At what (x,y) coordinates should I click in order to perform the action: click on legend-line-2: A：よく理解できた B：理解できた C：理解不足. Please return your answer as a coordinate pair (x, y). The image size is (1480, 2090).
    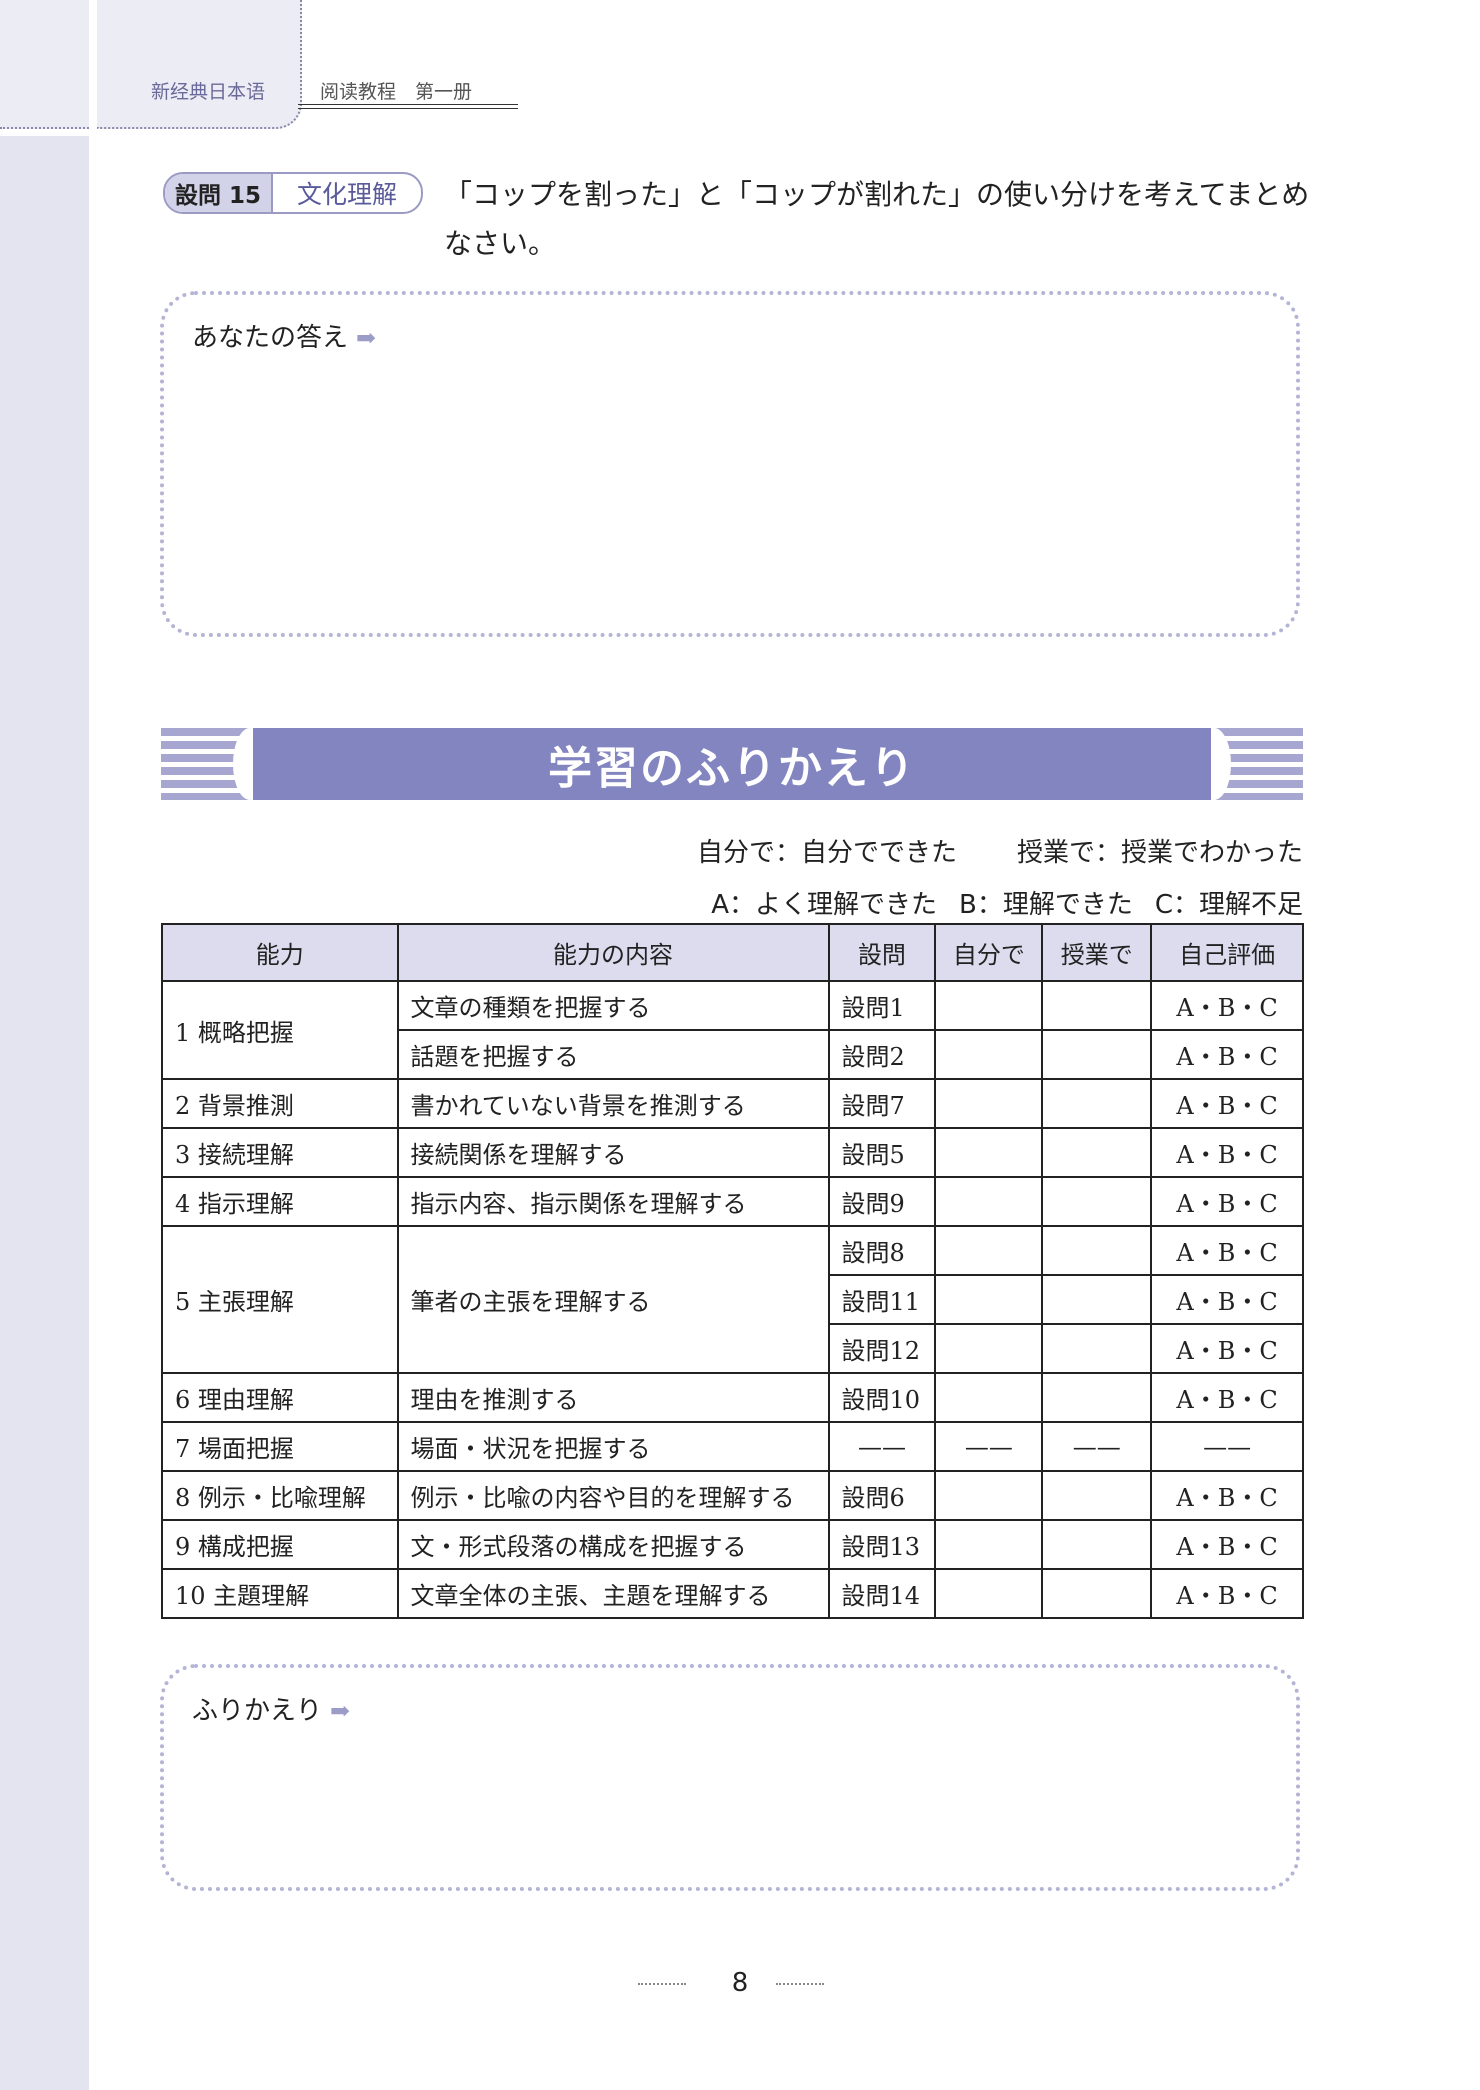
    Looking at the image, I should click on (996, 902).